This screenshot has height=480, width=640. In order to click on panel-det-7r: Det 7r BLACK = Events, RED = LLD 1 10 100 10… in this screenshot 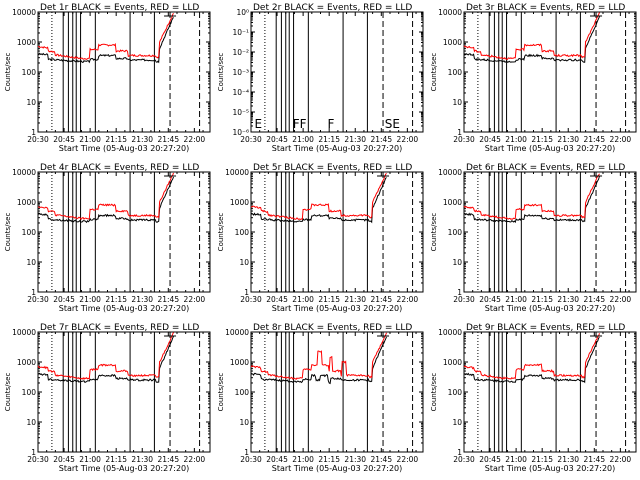, I will do `click(107, 398)`.